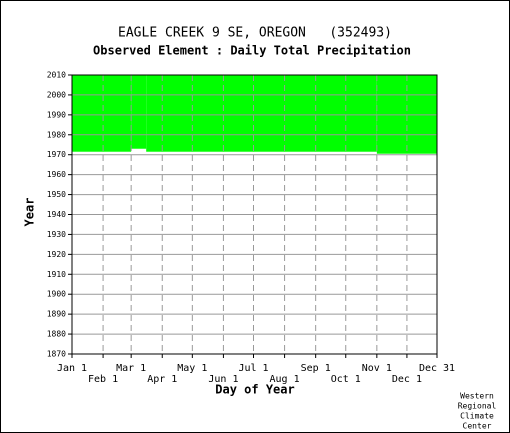 The image size is (510, 433). Describe the element at coordinates (56, 75) in the screenshot. I see `y-tick-label: 2010` at that location.